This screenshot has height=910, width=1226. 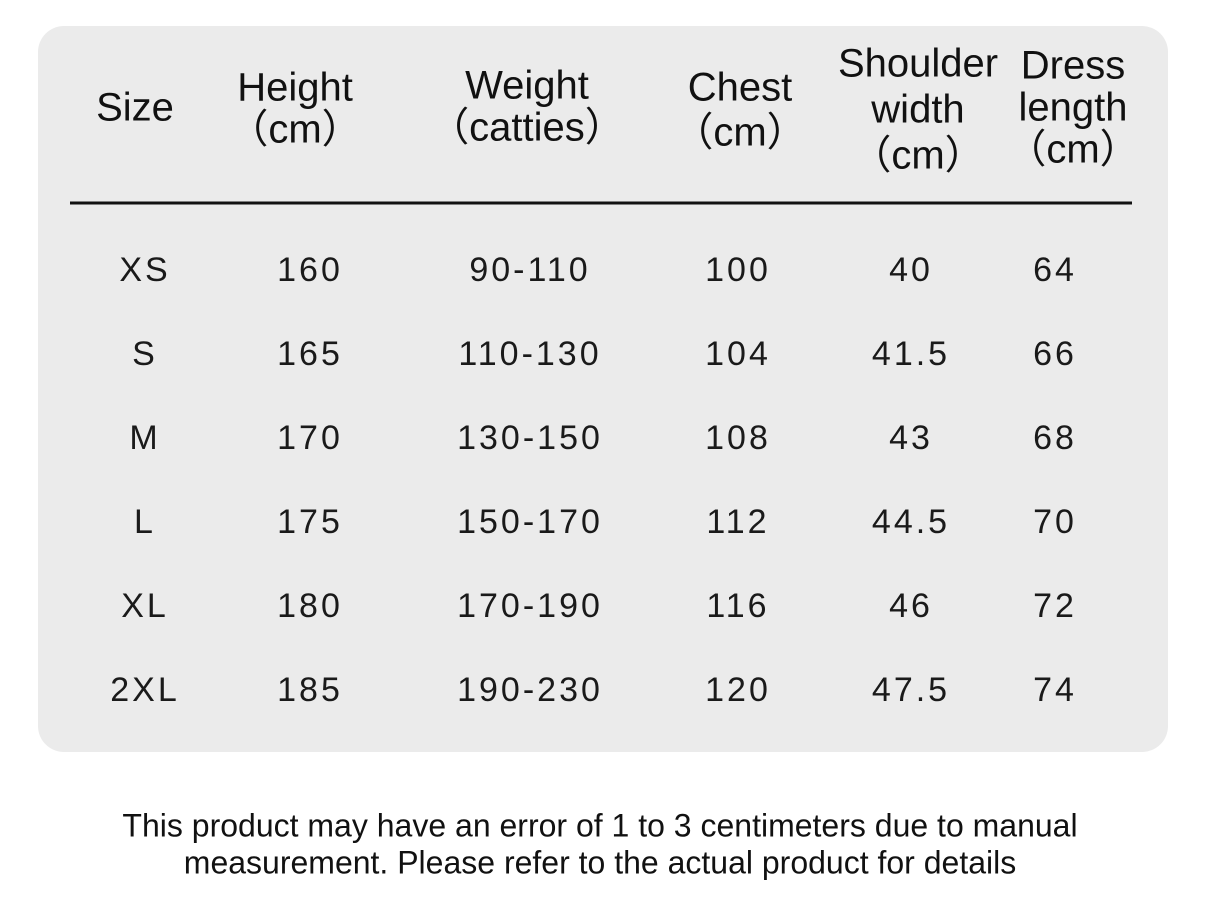 I want to click on column-header: Size, so click(x=135, y=108).